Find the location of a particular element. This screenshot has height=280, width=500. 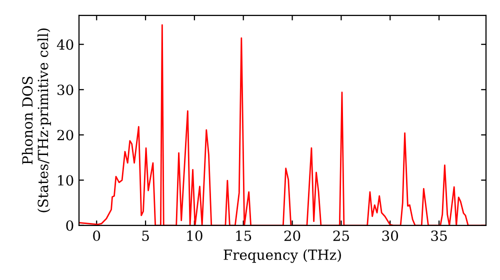

x-tick-label: 30 is located at coordinates (390, 236).